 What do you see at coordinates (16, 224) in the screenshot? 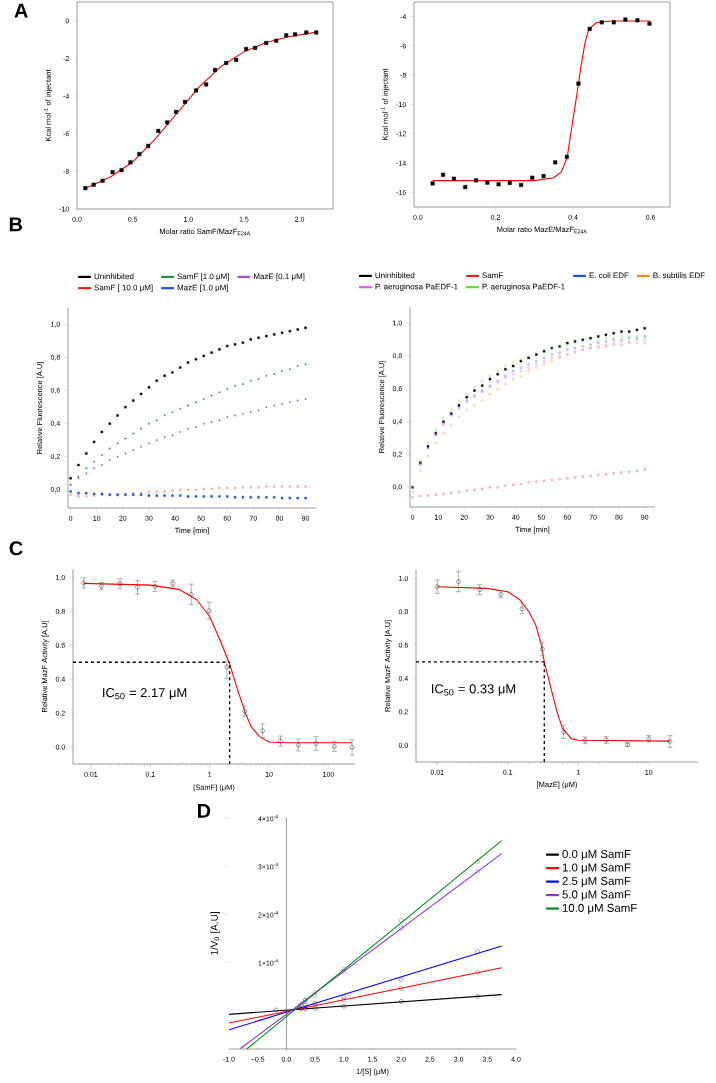
I see `chart-title: B` at bounding box center [16, 224].